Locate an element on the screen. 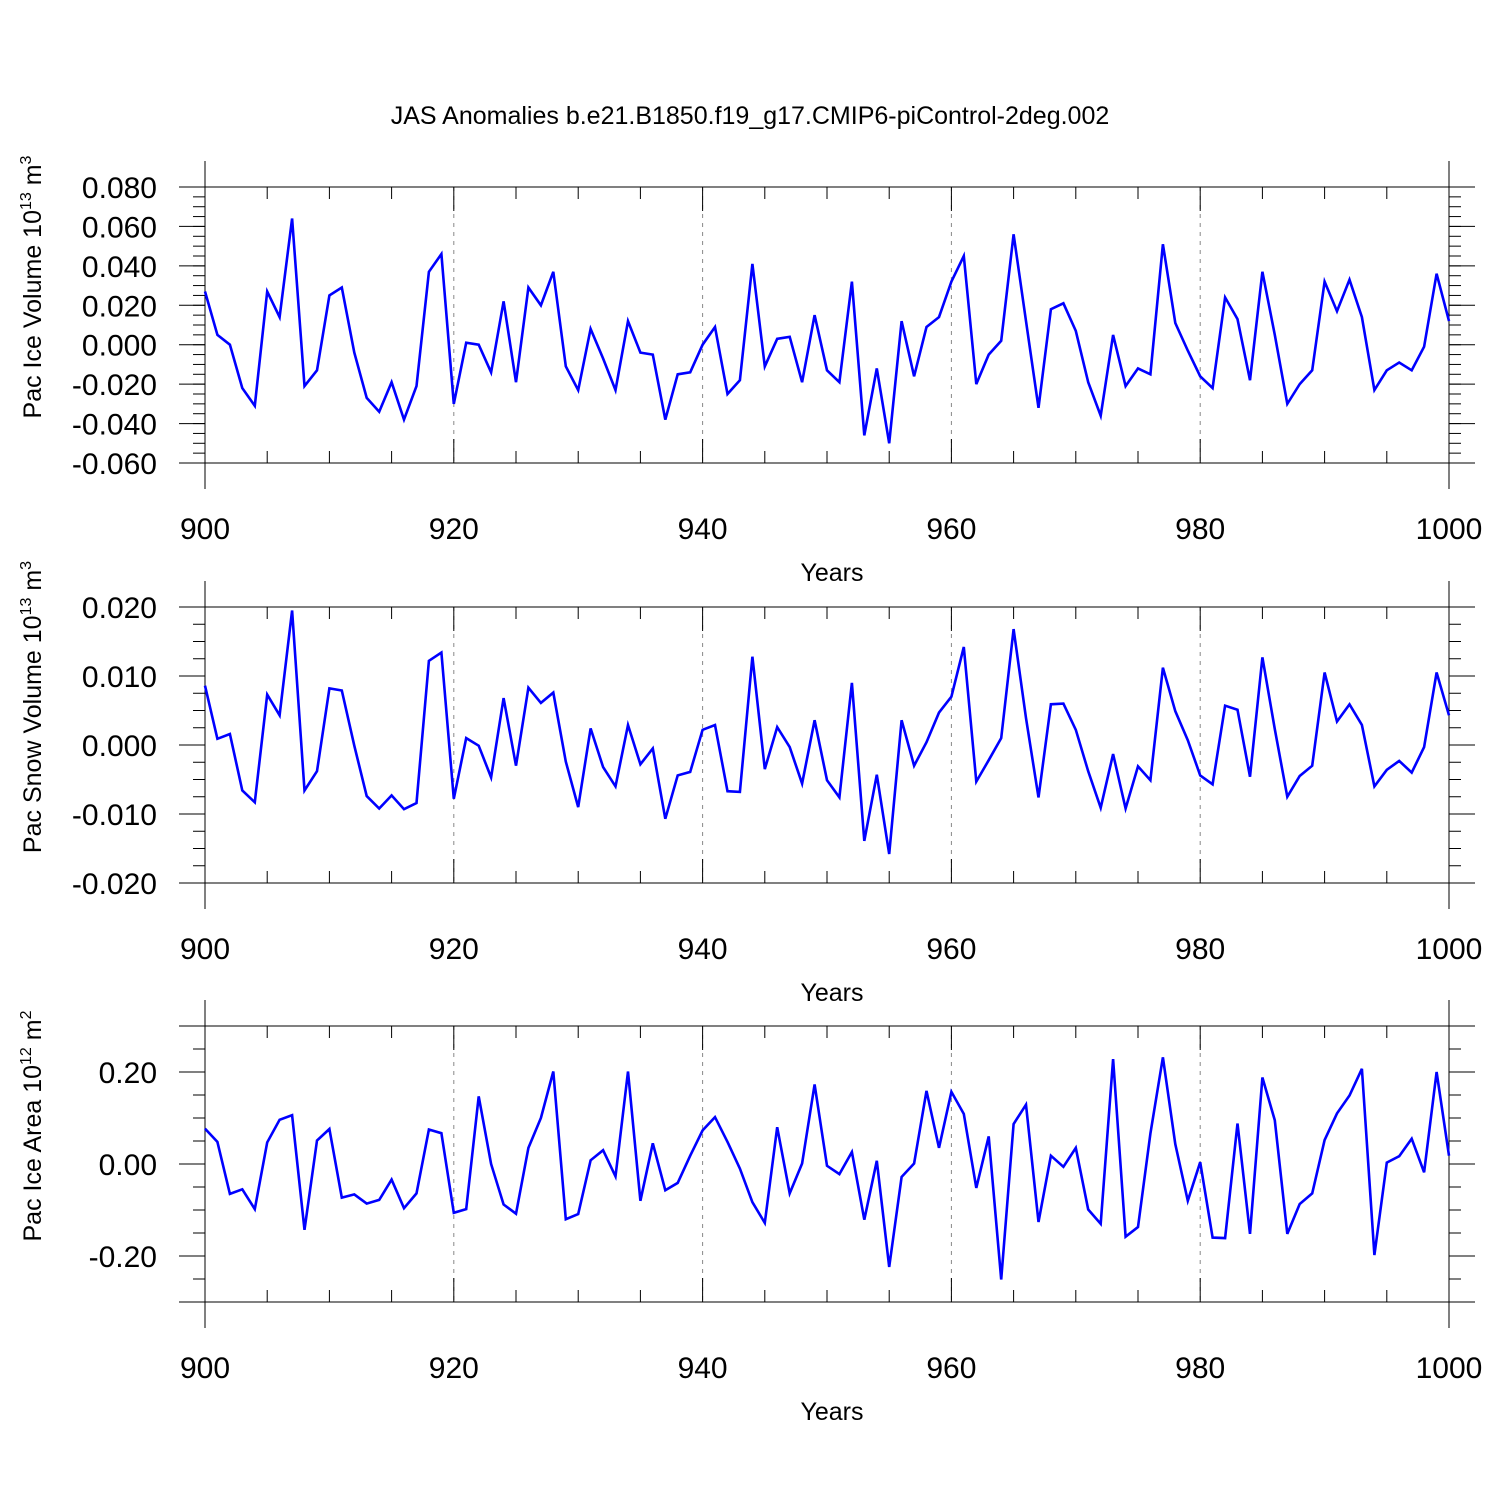 Image resolution: width=1500 pixels, height=1500 pixels. y-tick-label: 0.20 is located at coordinates (128, 1073).